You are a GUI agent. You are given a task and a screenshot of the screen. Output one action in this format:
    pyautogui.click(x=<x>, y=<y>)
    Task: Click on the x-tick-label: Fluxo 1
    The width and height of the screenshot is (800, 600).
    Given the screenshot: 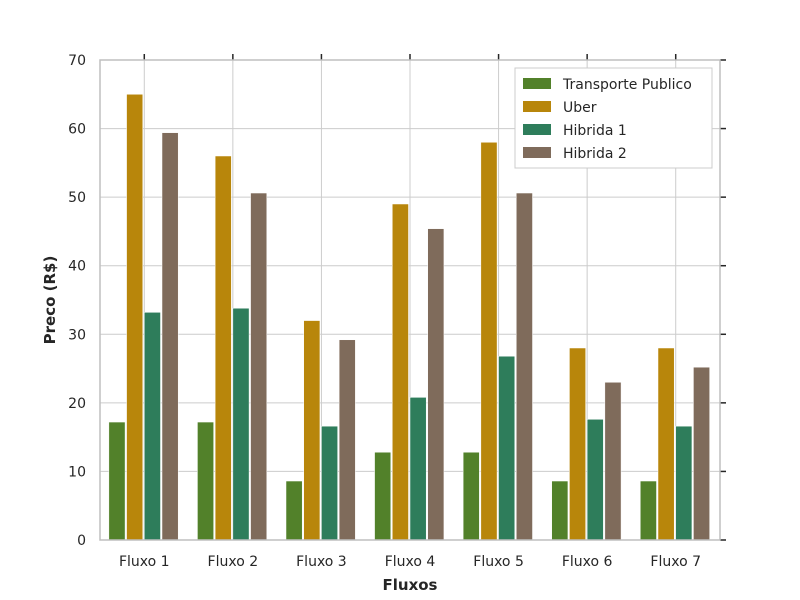 What is the action you would take?
    pyautogui.click(x=144, y=562)
    